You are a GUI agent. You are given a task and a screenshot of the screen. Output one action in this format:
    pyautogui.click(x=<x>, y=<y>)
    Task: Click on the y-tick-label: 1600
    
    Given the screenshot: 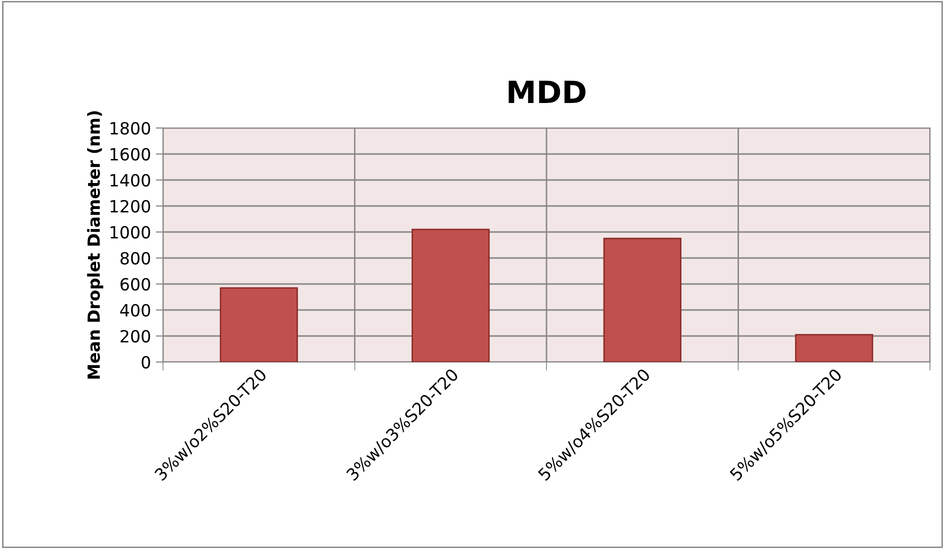 What is the action you would take?
    pyautogui.click(x=130, y=154)
    